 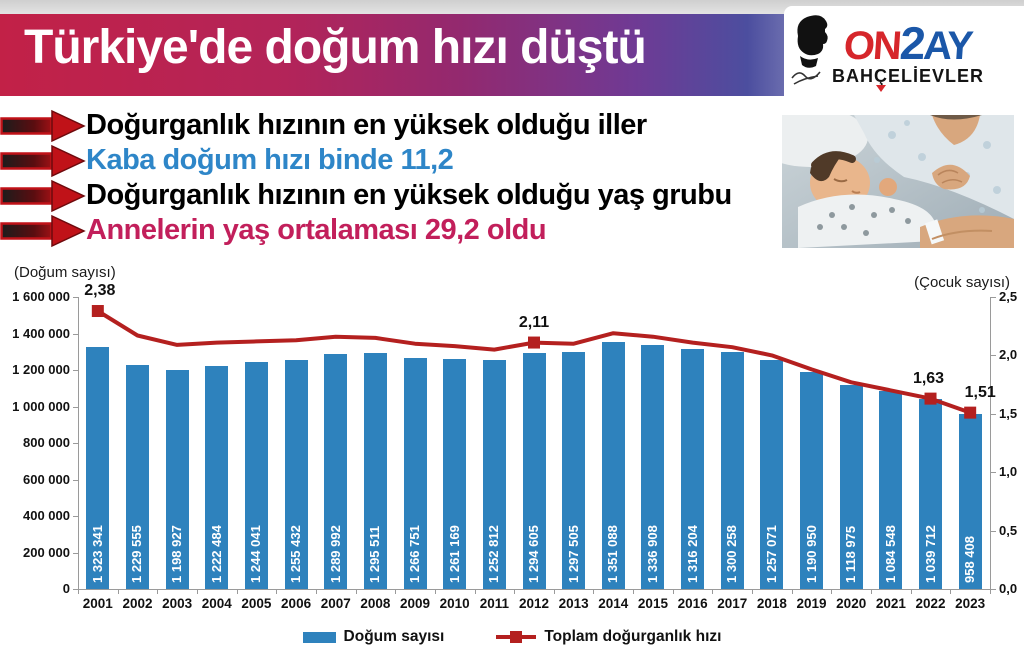 I want to click on bar-value-label: 1 351 088, so click(x=613, y=554).